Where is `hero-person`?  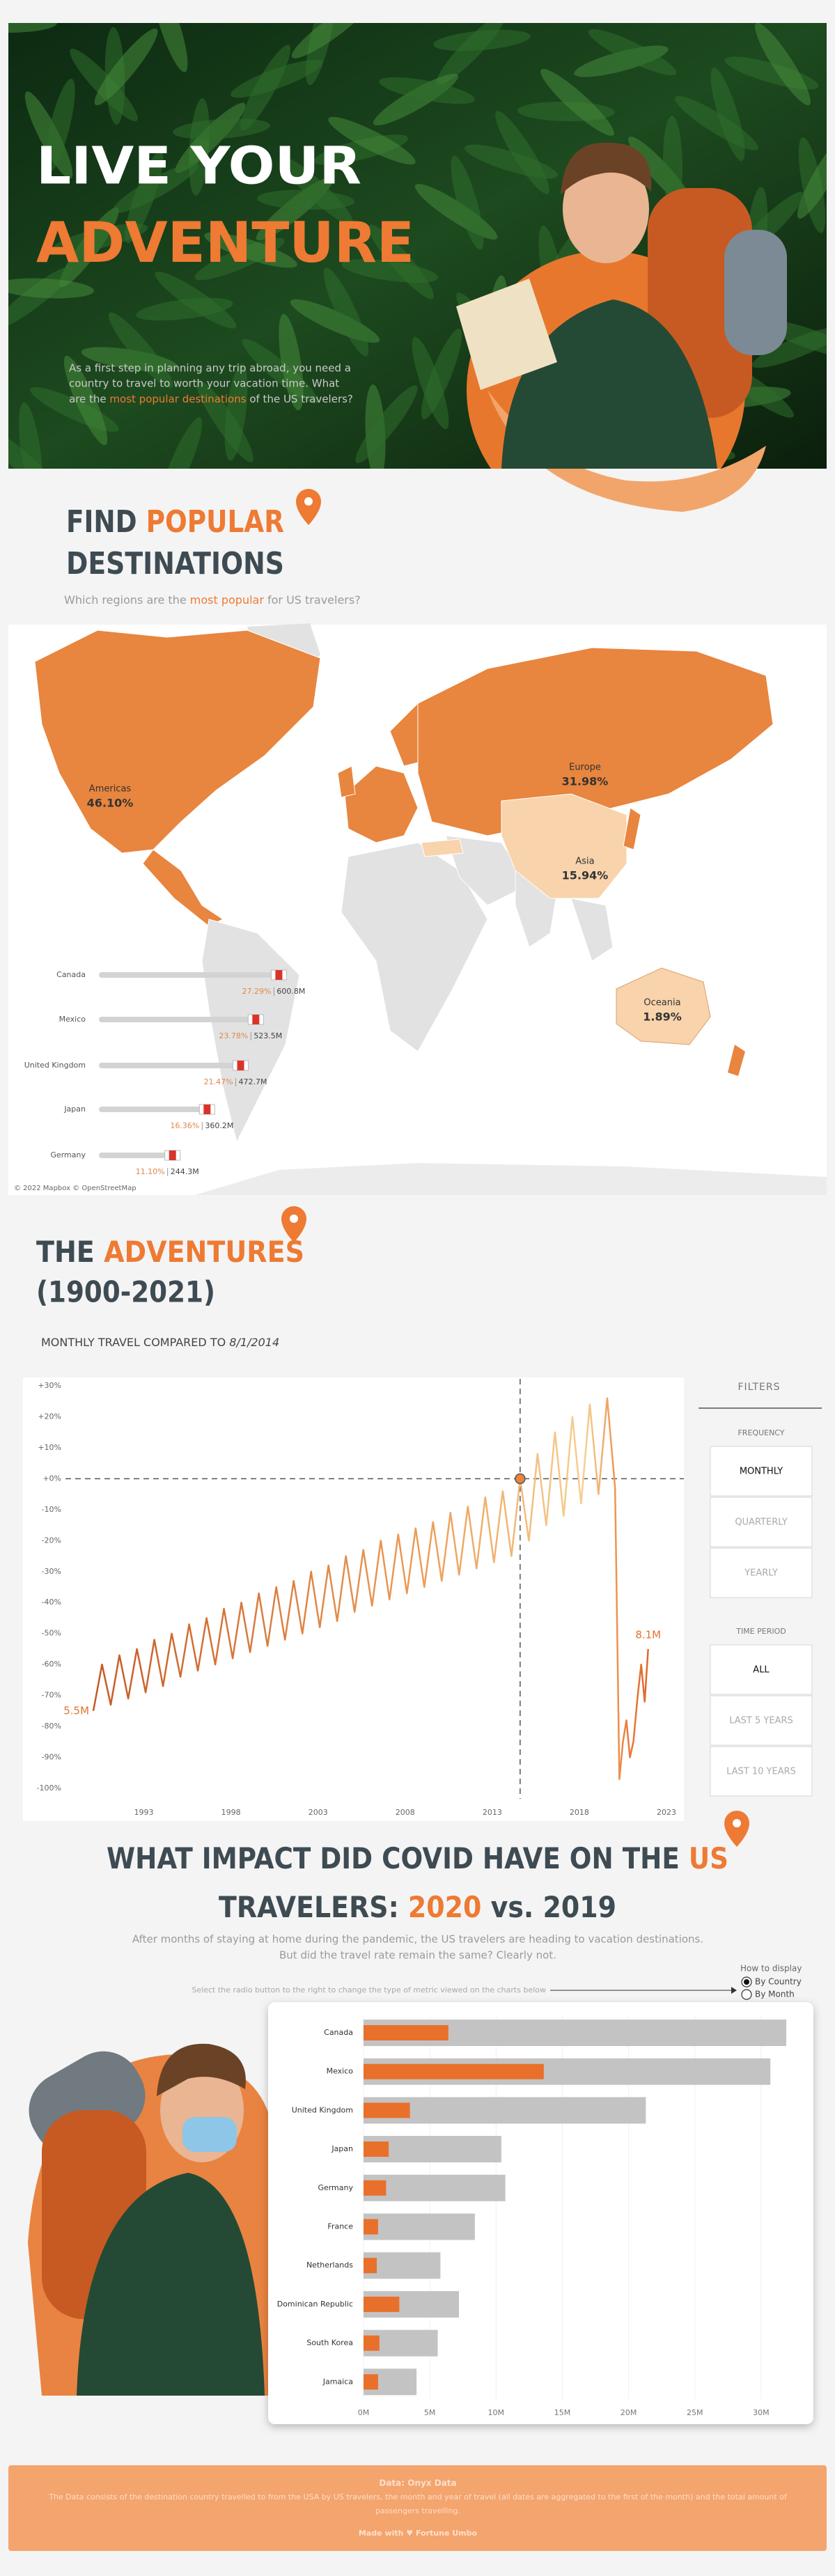
hero-person is located at coordinates (621, 306).